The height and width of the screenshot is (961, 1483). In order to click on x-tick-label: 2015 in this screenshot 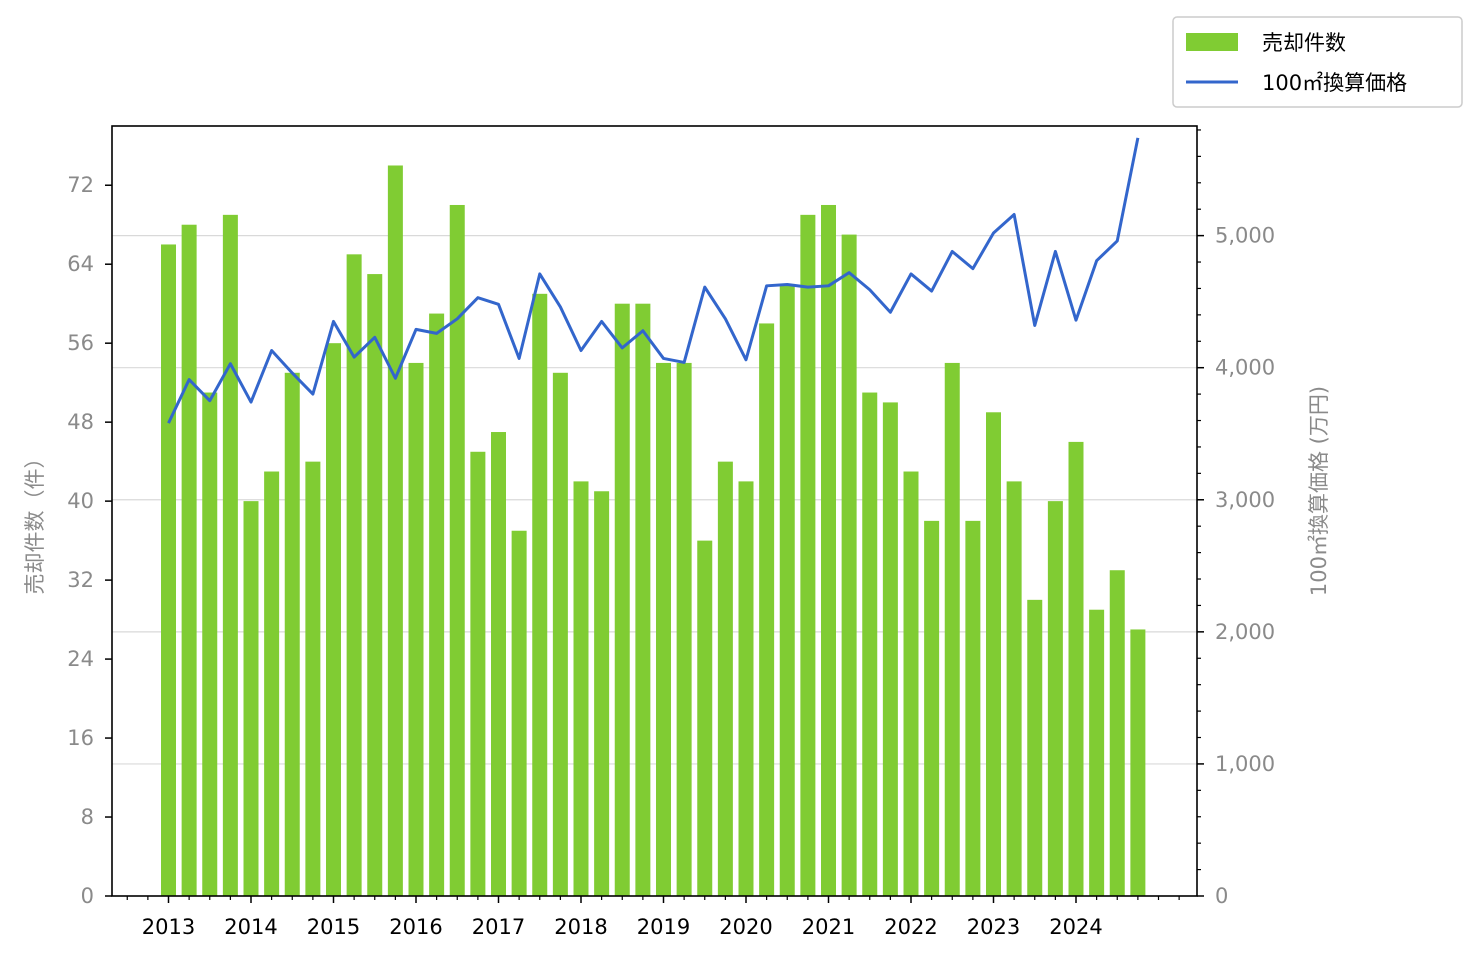, I will do `click(333, 927)`.